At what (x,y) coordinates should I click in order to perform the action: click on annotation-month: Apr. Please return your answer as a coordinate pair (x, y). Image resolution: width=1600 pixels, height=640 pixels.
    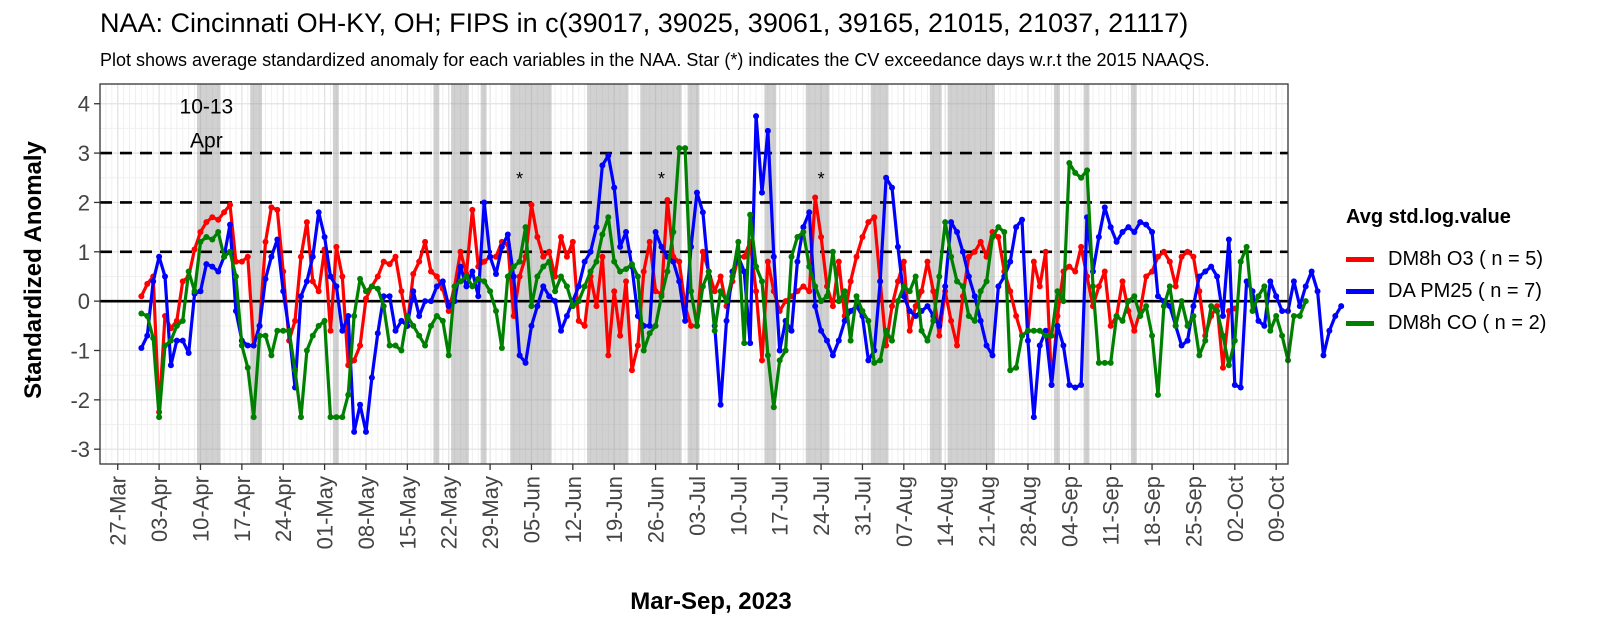
    Looking at the image, I should click on (206, 141).